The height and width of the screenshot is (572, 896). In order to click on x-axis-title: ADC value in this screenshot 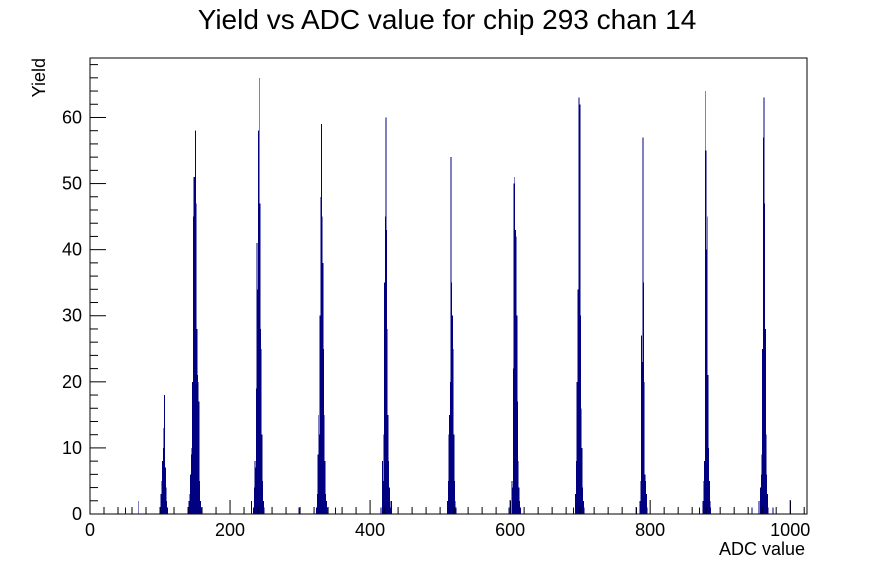, I will do `click(762, 549)`.